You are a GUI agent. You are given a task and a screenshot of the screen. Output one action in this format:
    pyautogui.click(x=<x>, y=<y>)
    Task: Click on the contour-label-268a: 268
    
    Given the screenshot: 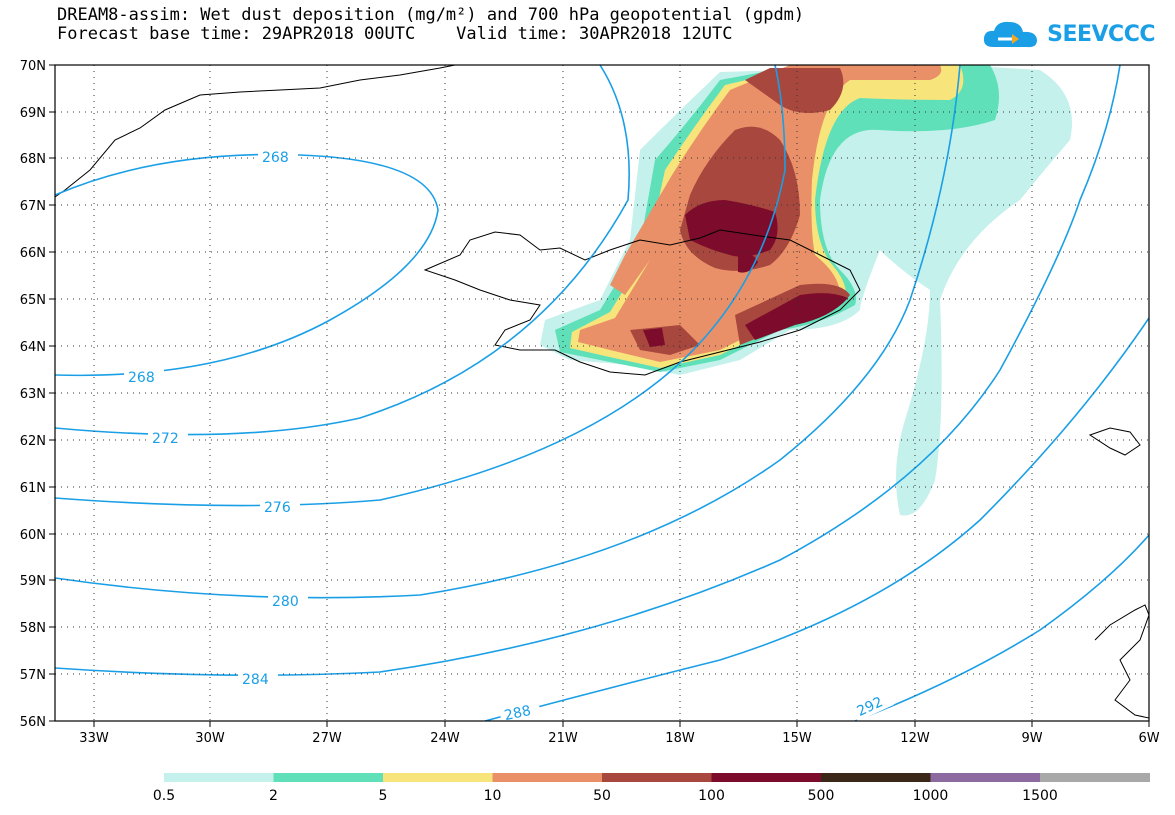 What is the action you would take?
    pyautogui.click(x=275, y=158)
    